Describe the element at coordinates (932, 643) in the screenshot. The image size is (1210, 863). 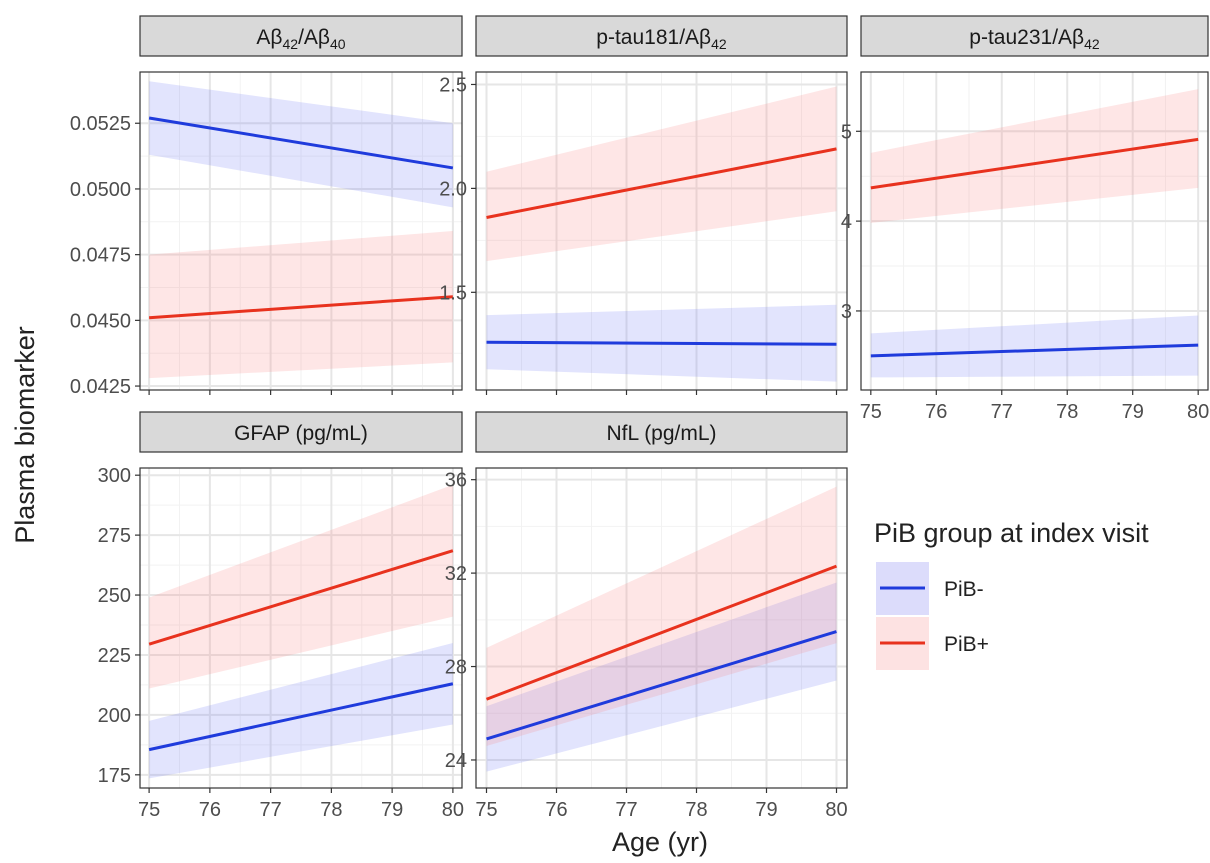
I see `legend-item-pib-pos: PiB+` at that location.